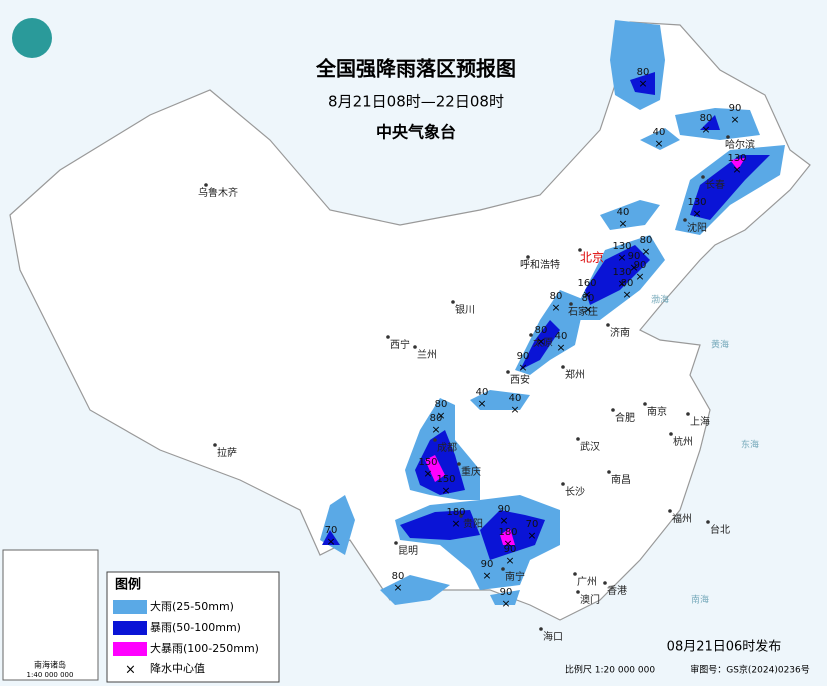 This screenshot has height=690, width=827. Describe the element at coordinates (128, 585) in the screenshot. I see `legend-title: 图例` at that location.